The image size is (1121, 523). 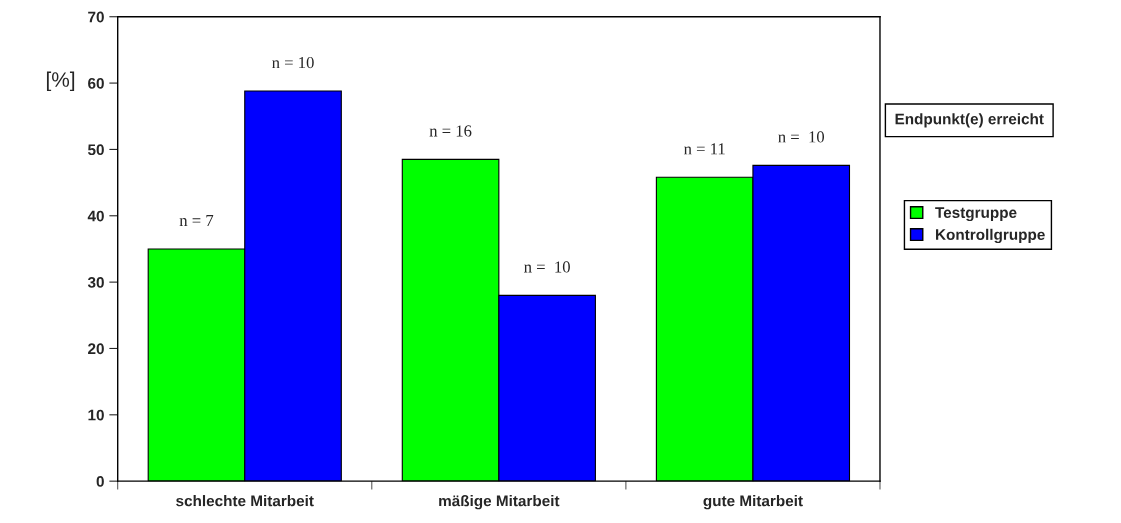 I want to click on y-tick-label: 60, so click(x=96, y=83).